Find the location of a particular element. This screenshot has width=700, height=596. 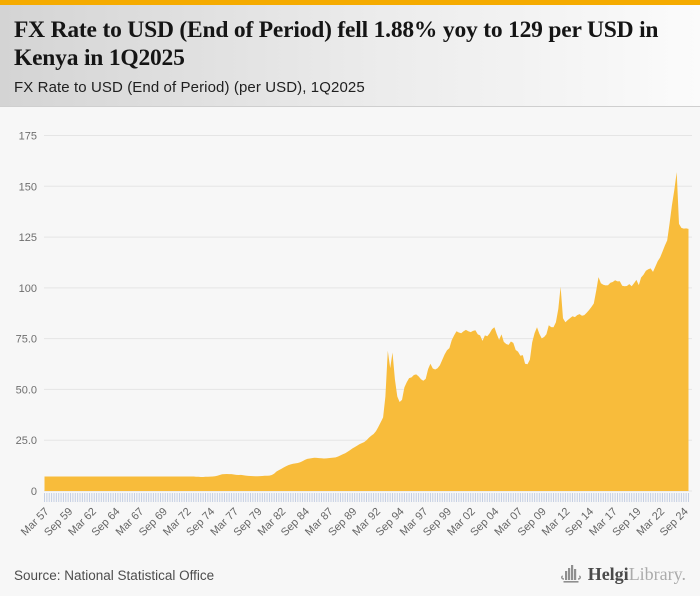

accent-topbar is located at coordinates (350, 2).